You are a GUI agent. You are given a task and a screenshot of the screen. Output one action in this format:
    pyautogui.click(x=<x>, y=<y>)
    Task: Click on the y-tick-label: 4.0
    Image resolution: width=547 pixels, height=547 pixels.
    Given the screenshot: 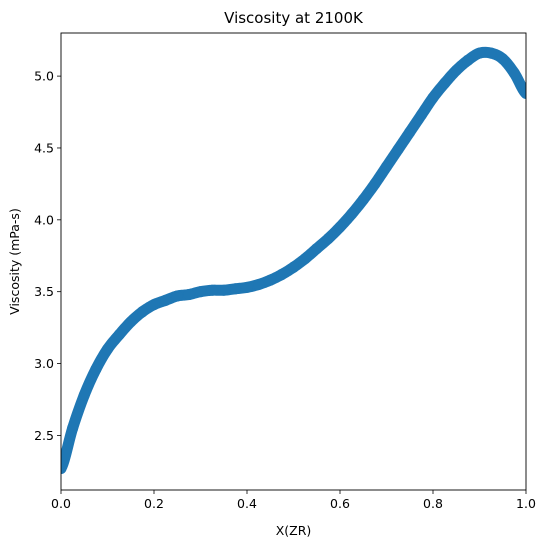 What is the action you would take?
    pyautogui.click(x=44, y=219)
    